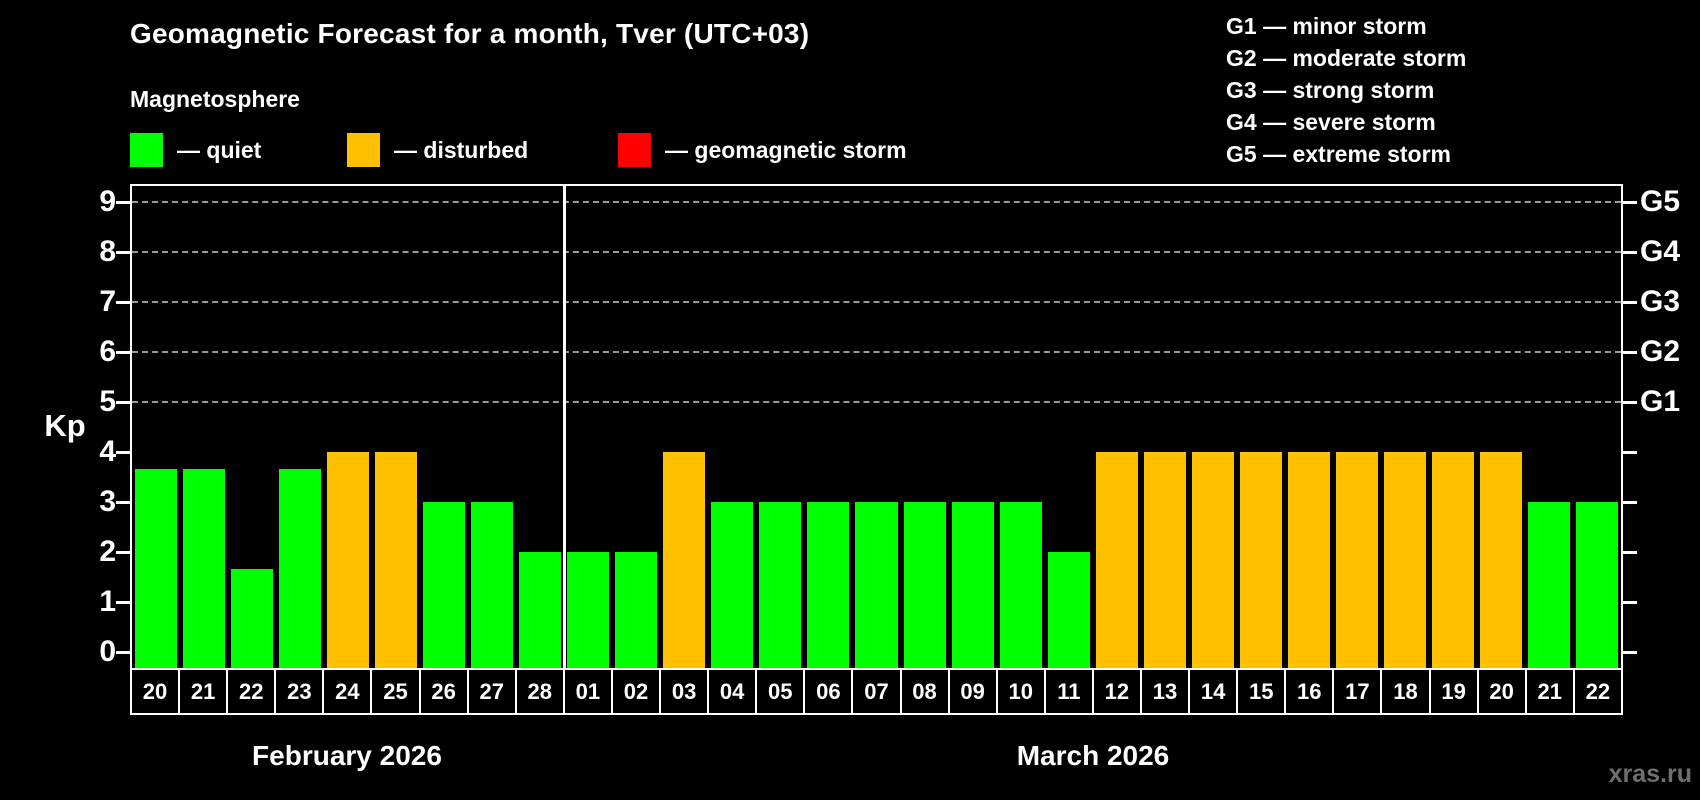 This screenshot has height=800, width=1700. I want to click on day-cell: 28, so click(541, 691).